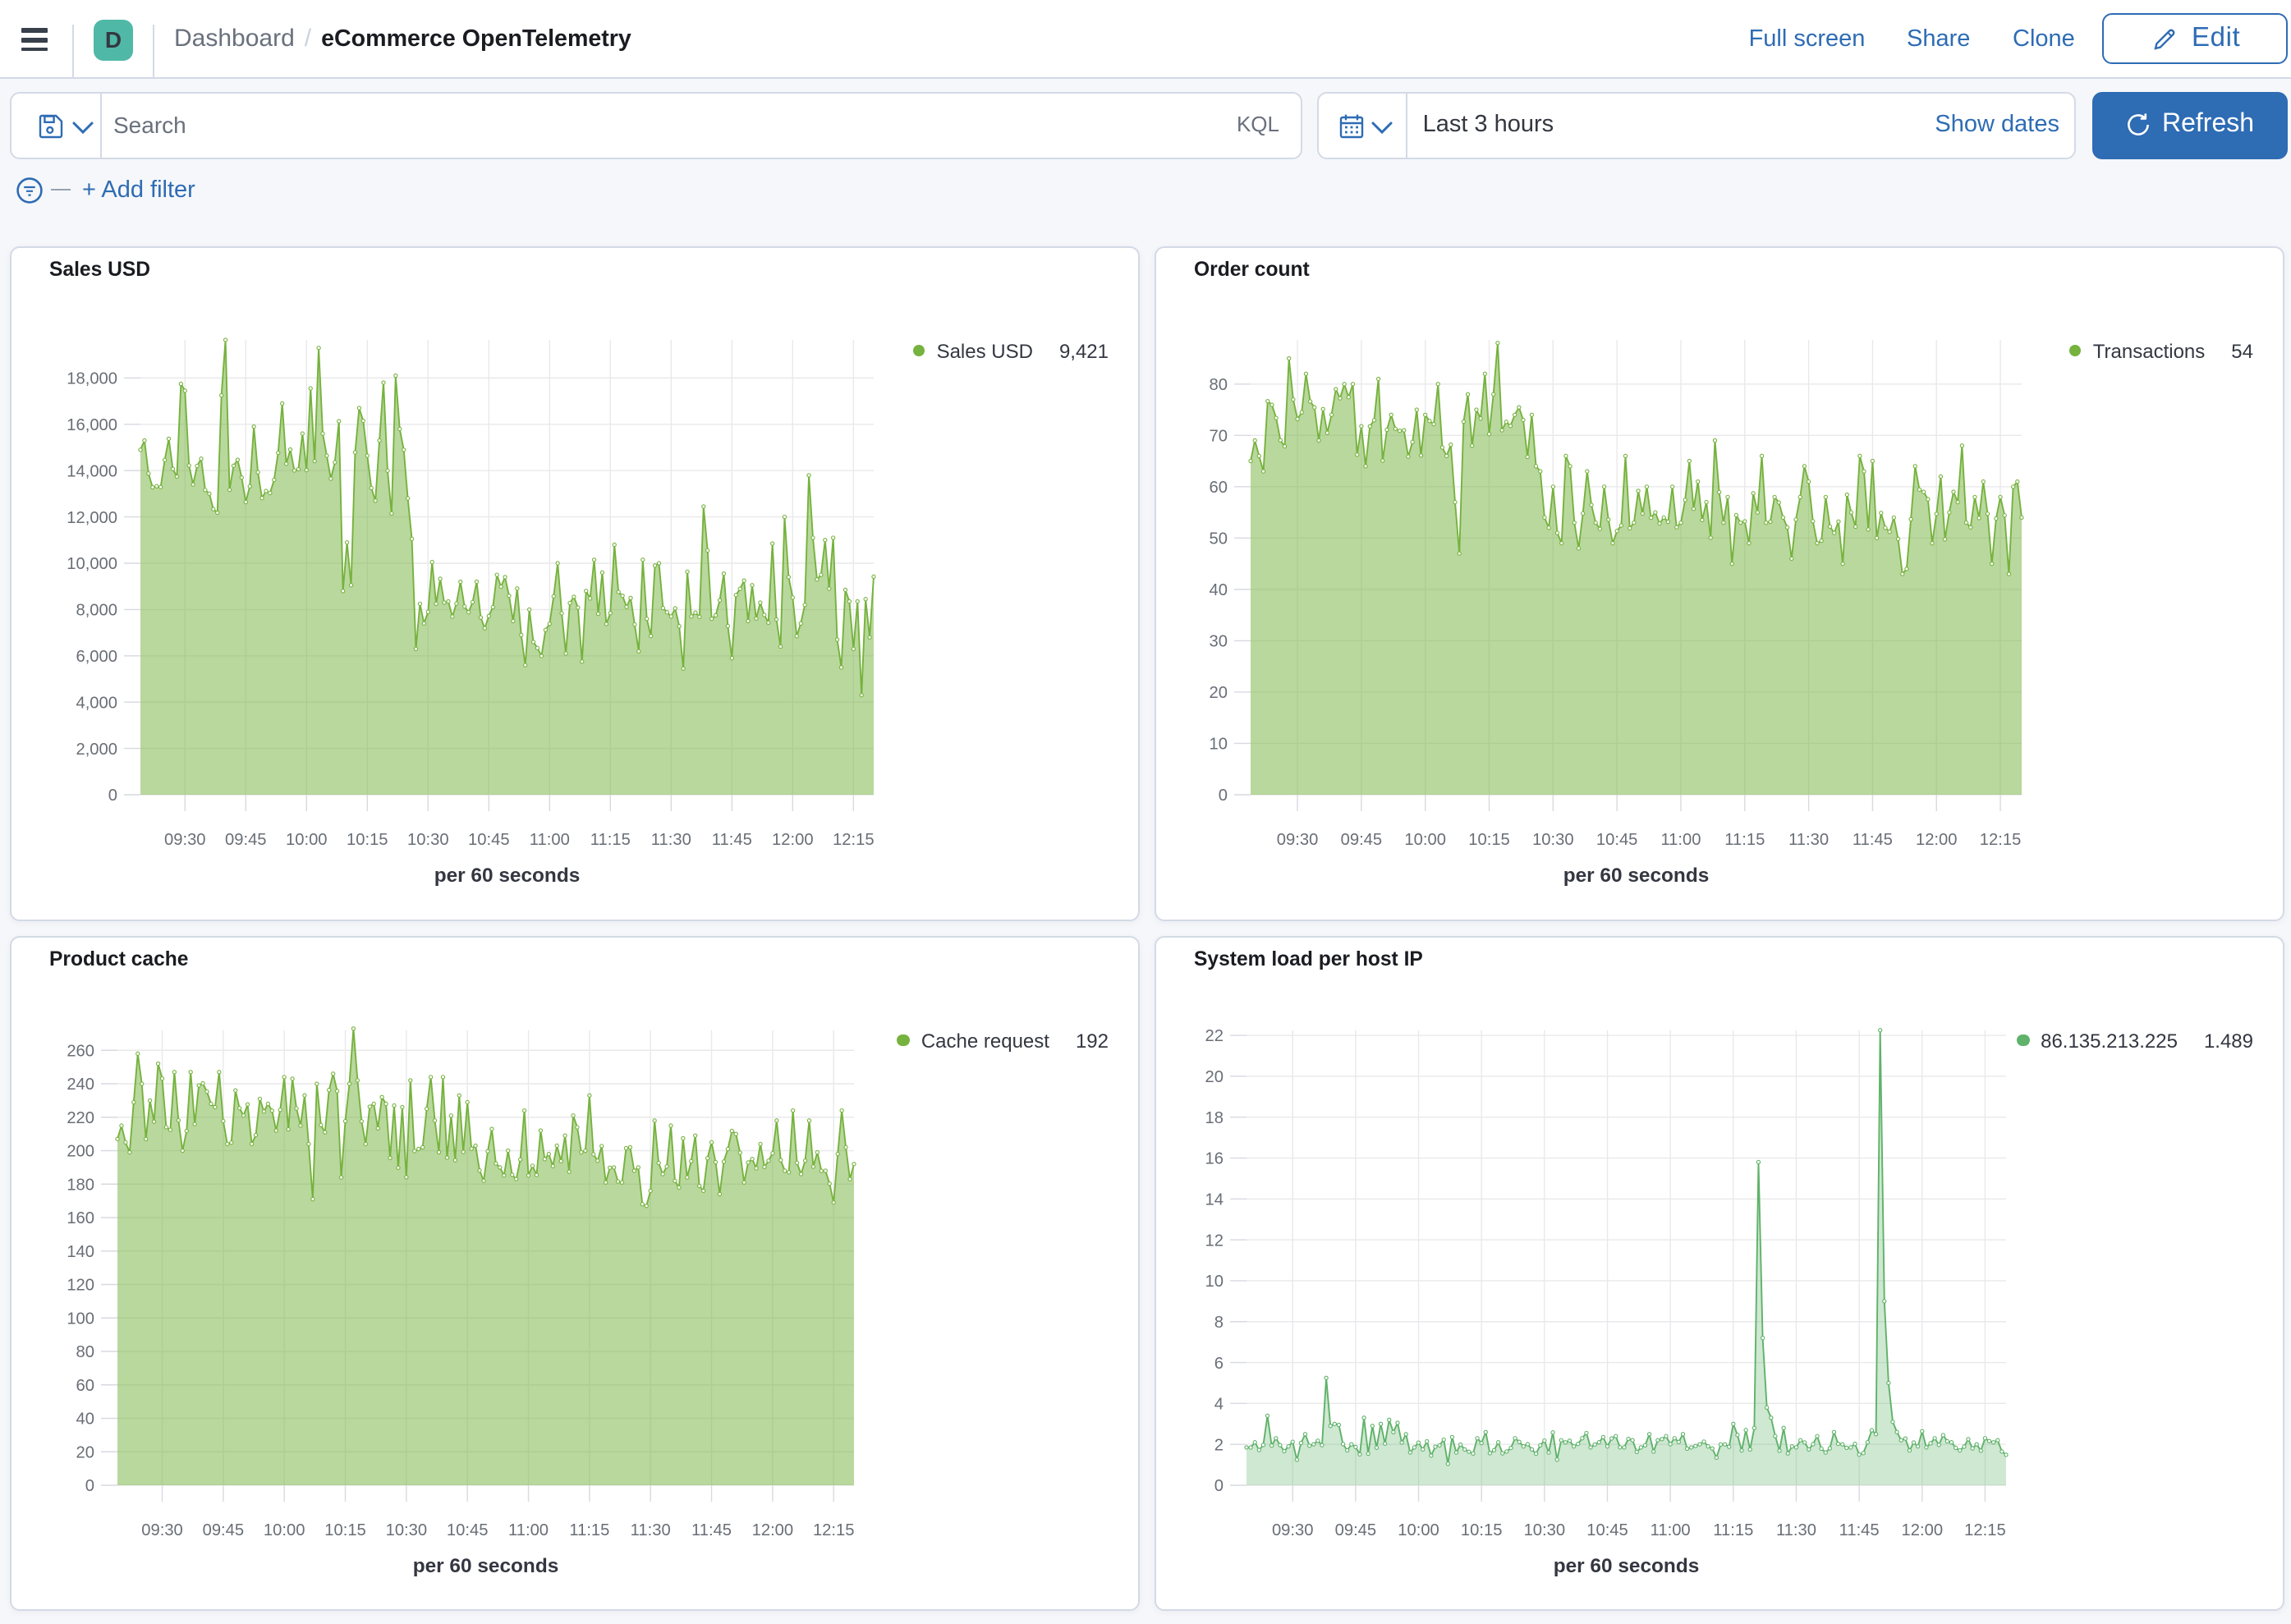 The width and height of the screenshot is (2291, 1624). Describe the element at coordinates (81, 1117) in the screenshot. I see `svg-text: 220` at that location.